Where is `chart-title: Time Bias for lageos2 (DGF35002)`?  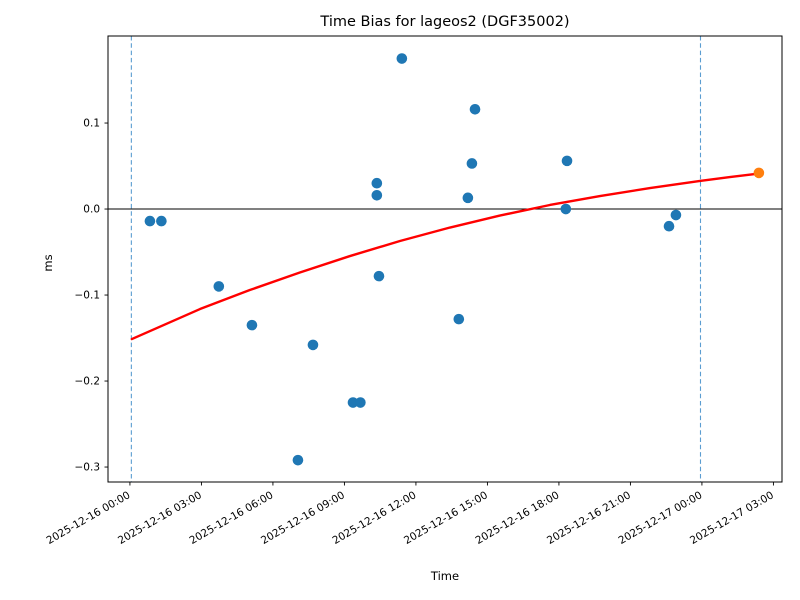 chart-title: Time Bias for lageos2 (DGF35002) is located at coordinates (444, 22).